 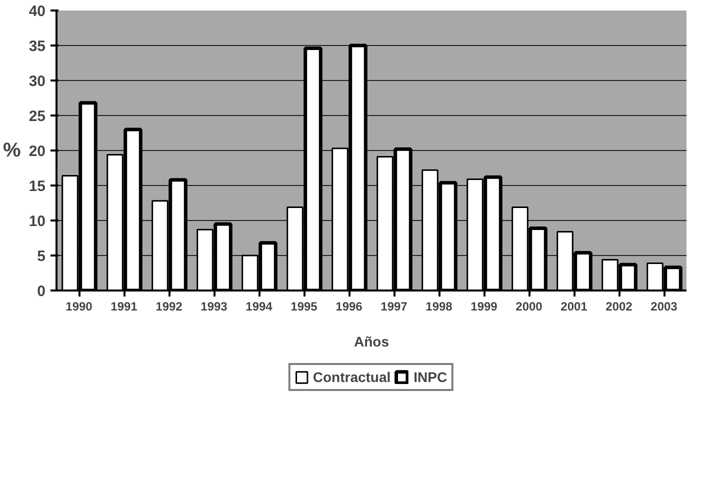 I want to click on y-tick-label: 40, so click(x=37, y=11).